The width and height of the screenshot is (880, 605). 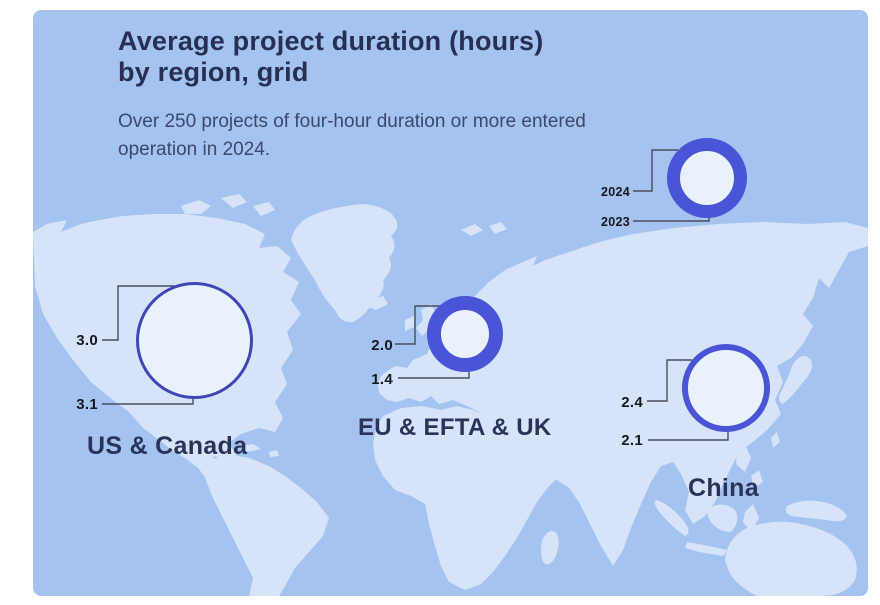 I want to click on value-us-canada-2024: 3.0, so click(x=87, y=340).